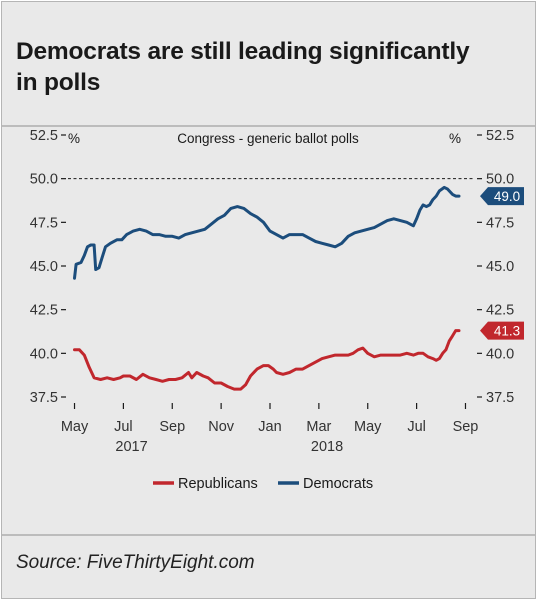 The width and height of the screenshot is (537, 600). I want to click on y-tick-label-left: 47.5, so click(44, 223).